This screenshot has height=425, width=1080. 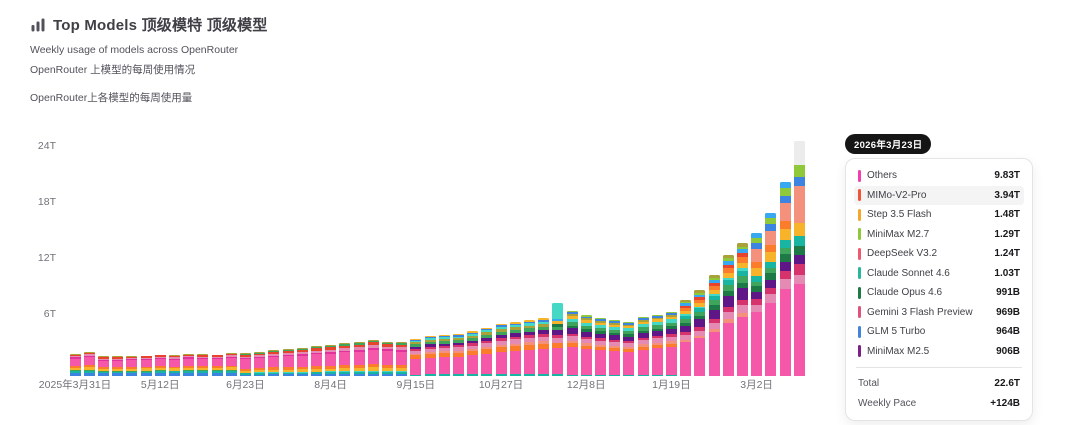 I want to click on bar-segment-green, so click(x=373, y=341).